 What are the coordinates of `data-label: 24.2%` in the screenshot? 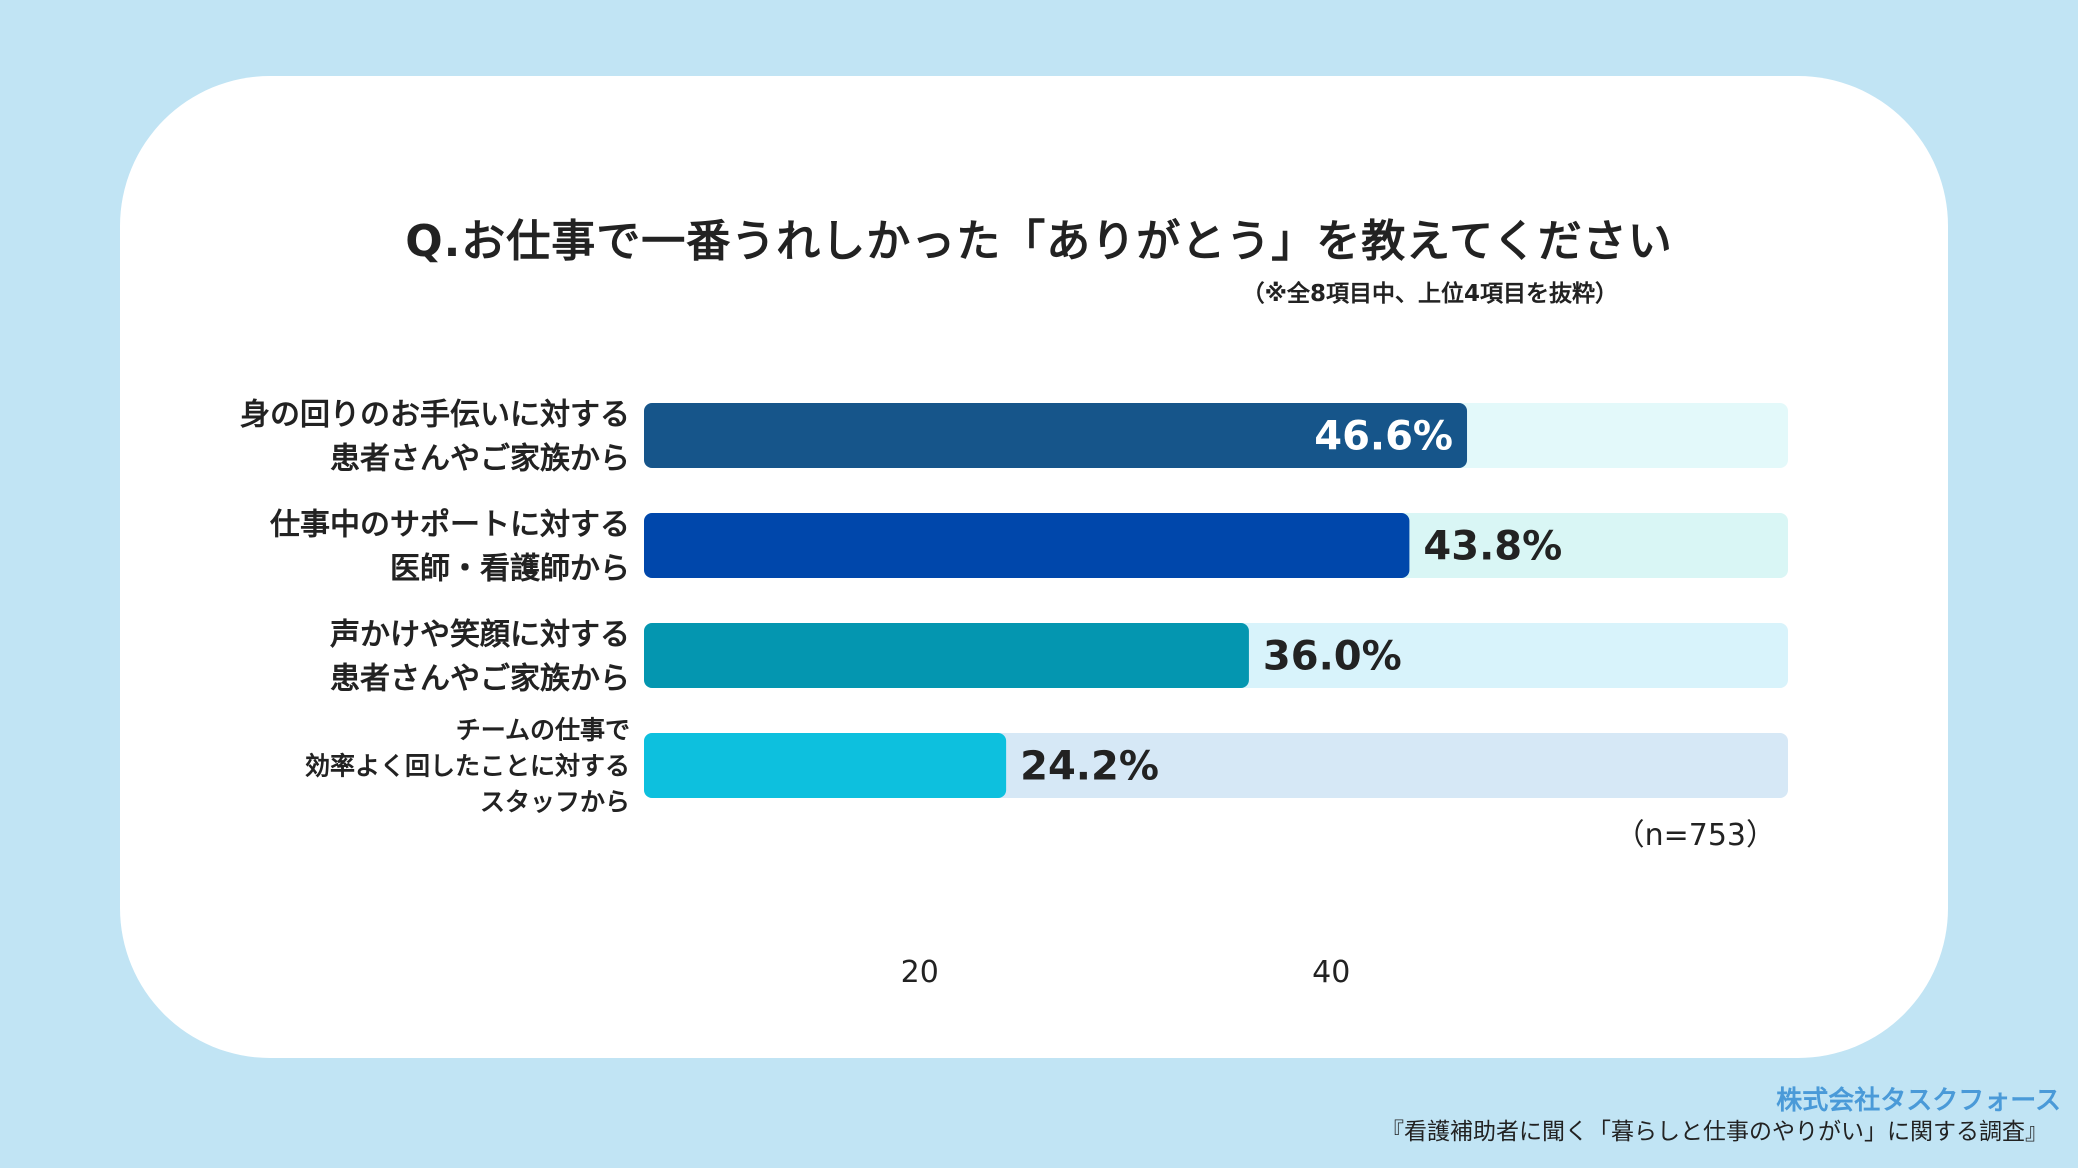 It's located at (1089, 767).